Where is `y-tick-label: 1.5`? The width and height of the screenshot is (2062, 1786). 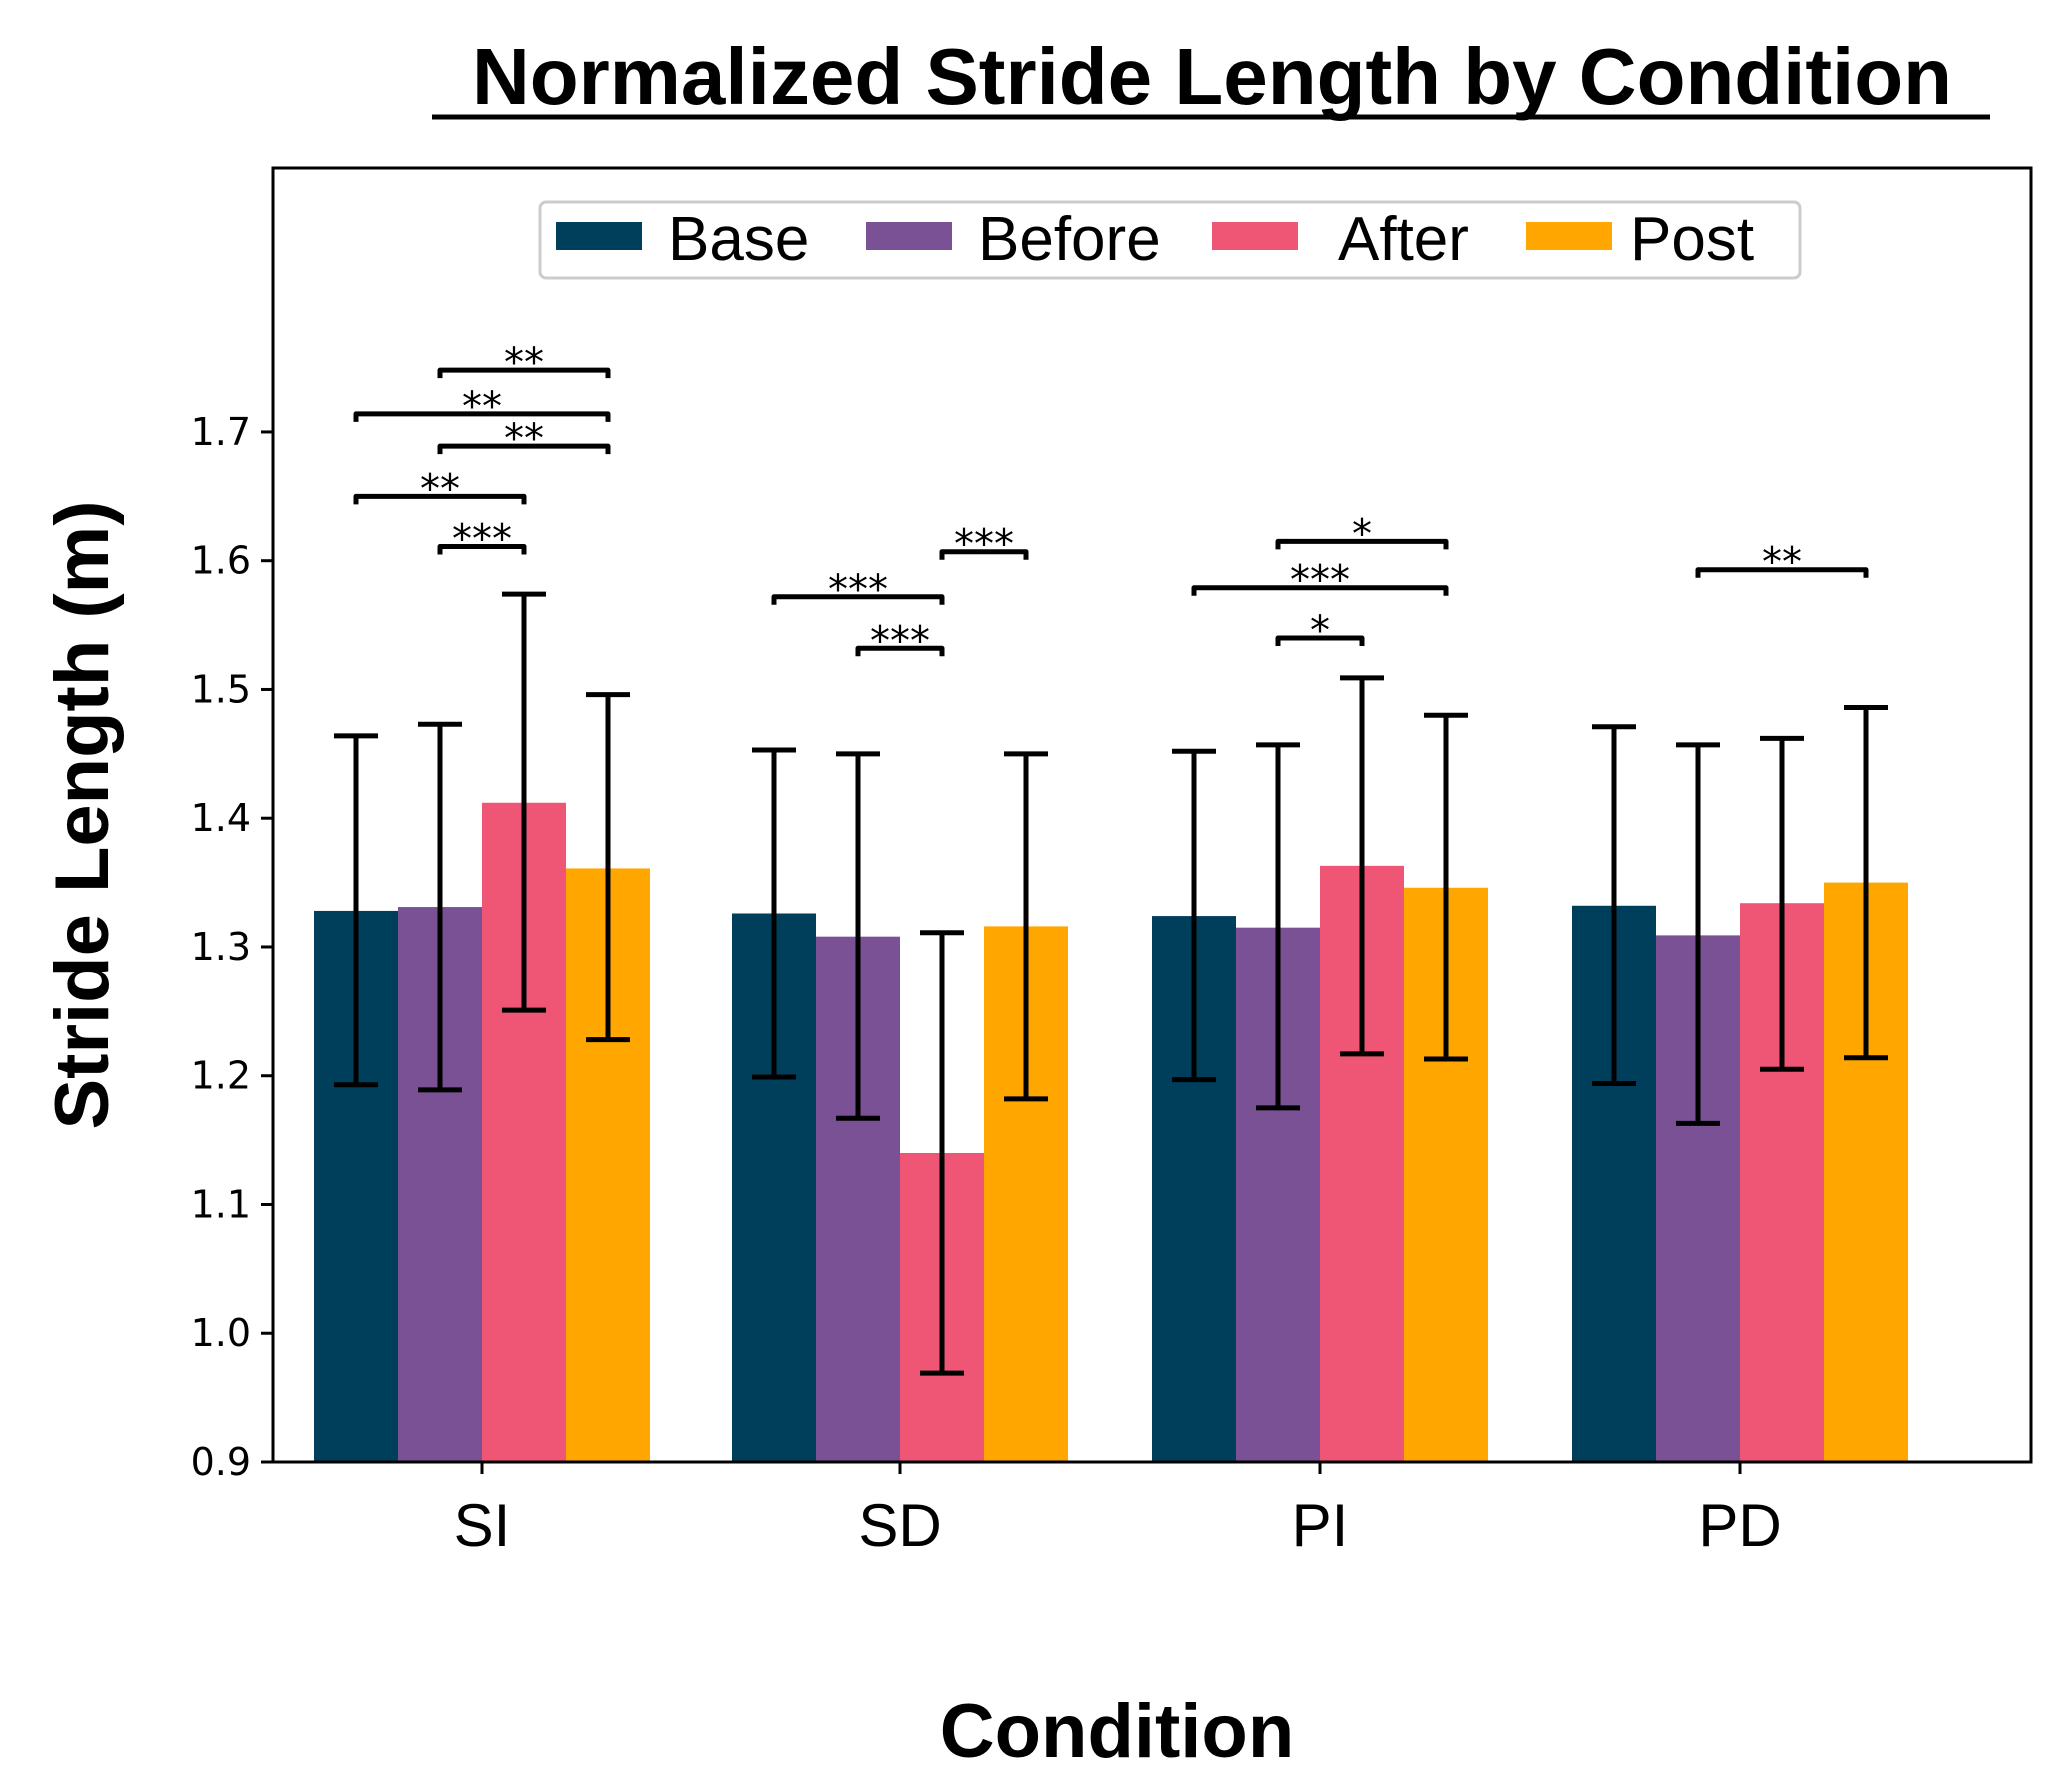
y-tick-label: 1.5 is located at coordinates (221, 689).